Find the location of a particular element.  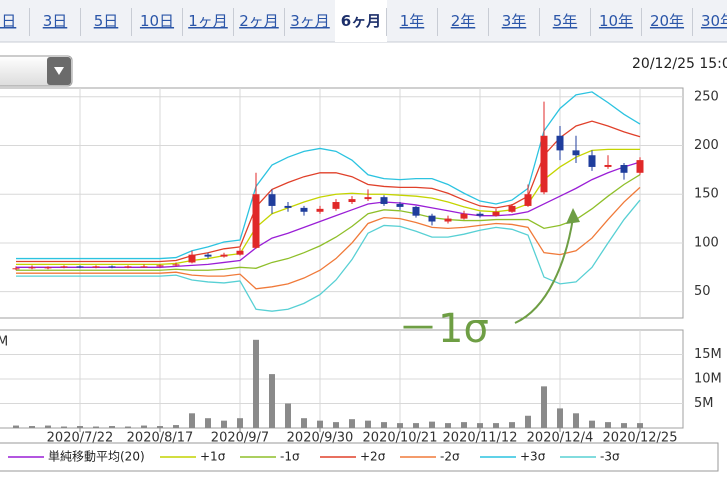

tab: 5年 is located at coordinates (565, 21).